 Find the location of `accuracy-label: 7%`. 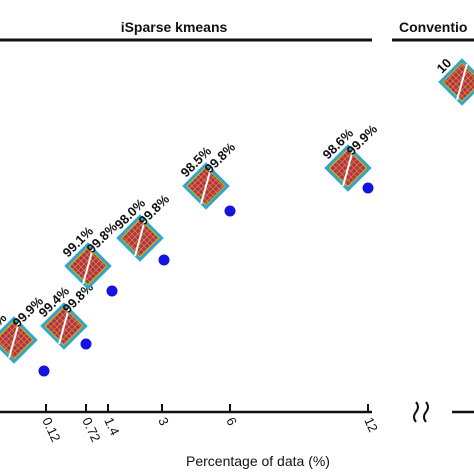

accuracy-label: 7% is located at coordinates (5, 322).